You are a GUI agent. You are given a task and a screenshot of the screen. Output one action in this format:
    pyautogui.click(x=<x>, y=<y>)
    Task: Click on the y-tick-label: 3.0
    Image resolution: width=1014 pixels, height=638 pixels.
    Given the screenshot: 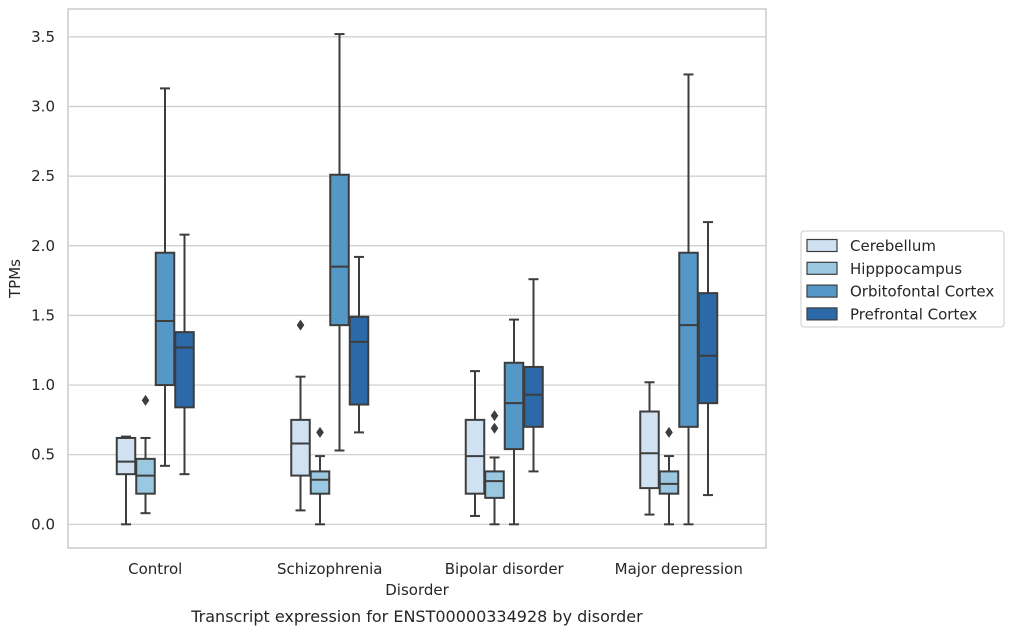 What is the action you would take?
    pyautogui.click(x=43, y=106)
    